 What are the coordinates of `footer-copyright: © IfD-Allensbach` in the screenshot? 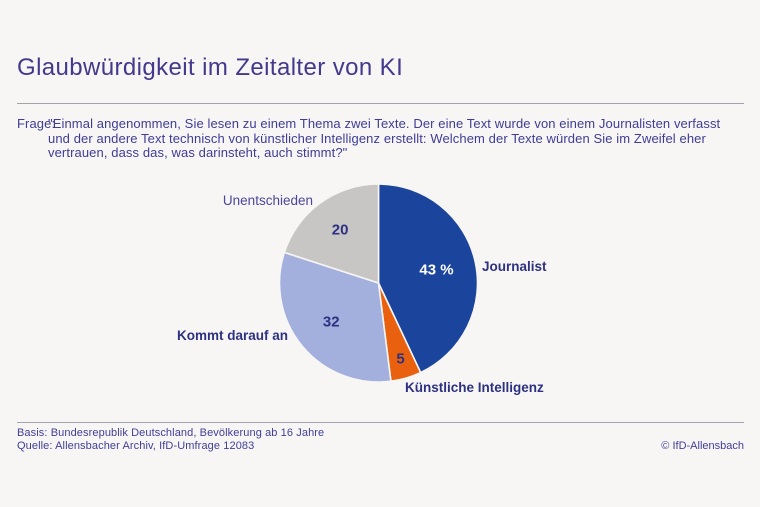 It's located at (702, 446).